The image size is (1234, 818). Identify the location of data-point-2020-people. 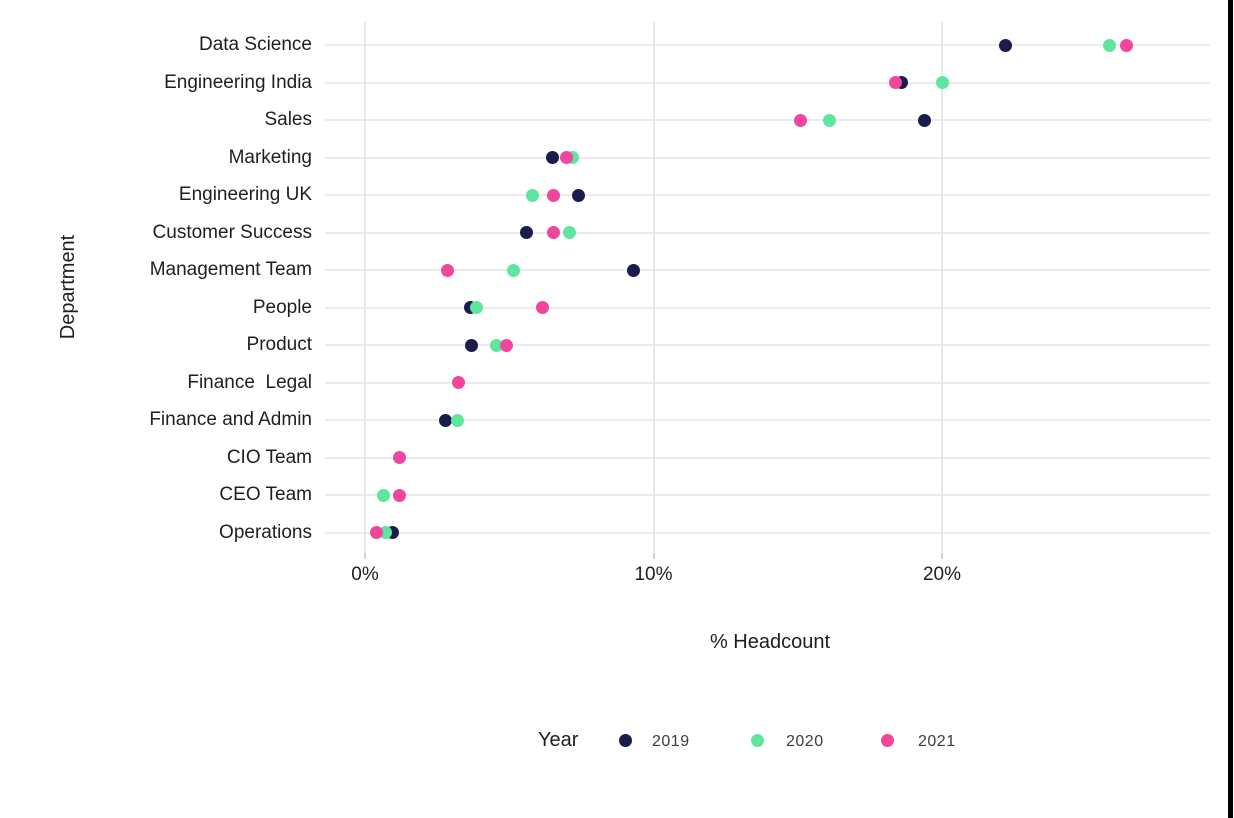
(476, 307).